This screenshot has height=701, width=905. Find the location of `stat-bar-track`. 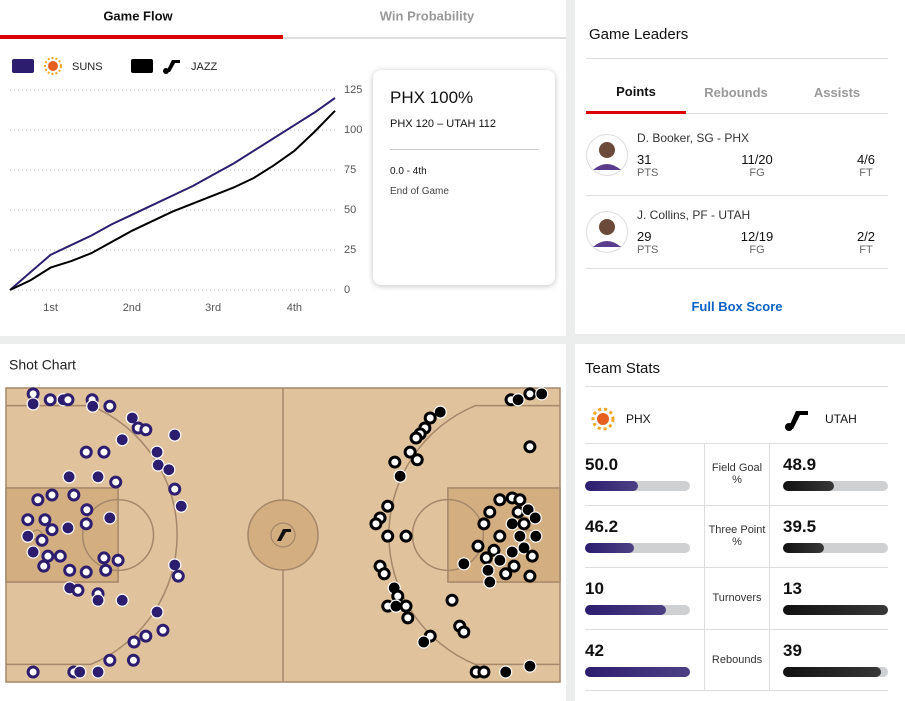

stat-bar-track is located at coordinates (637, 486).